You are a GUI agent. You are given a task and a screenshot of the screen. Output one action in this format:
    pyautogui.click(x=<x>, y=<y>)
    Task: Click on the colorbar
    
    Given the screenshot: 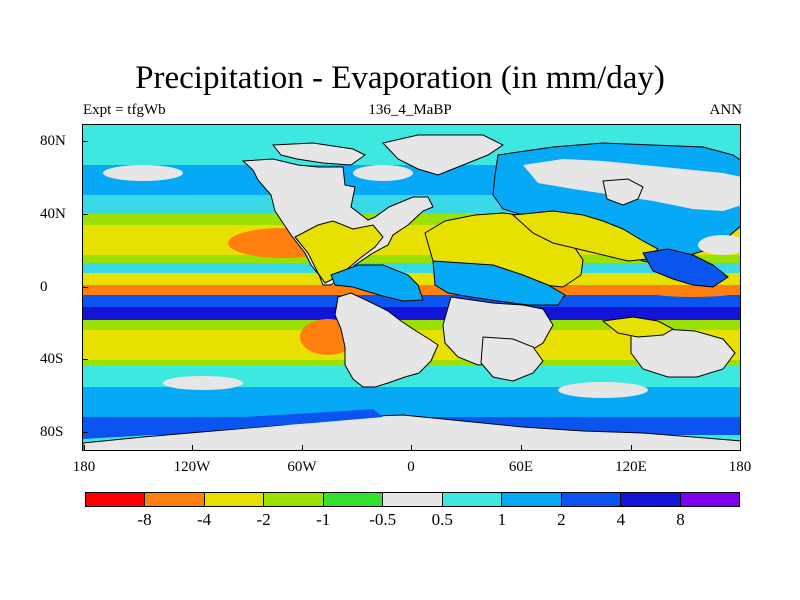 What is the action you would take?
    pyautogui.click(x=412, y=499)
    